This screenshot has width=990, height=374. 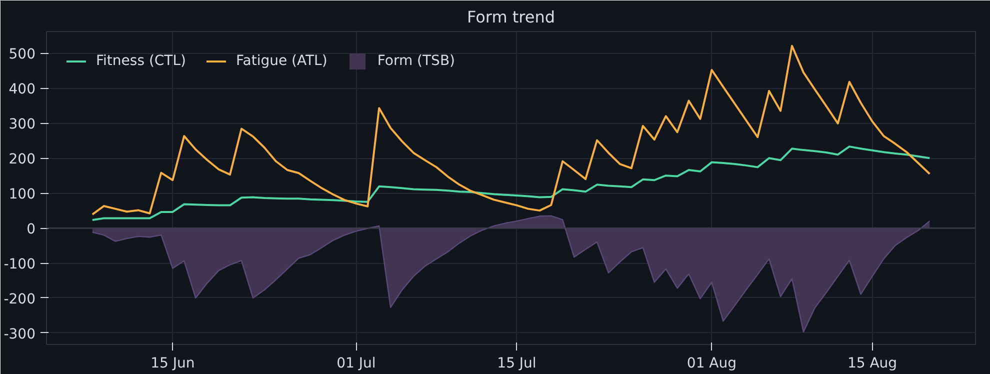 I want to click on x-tick-label: 01 Aug, so click(x=711, y=364).